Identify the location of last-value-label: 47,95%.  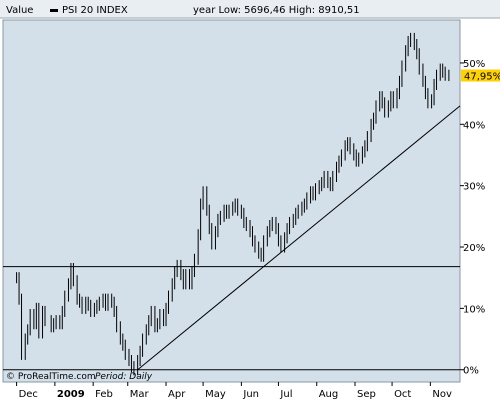
(482, 77).